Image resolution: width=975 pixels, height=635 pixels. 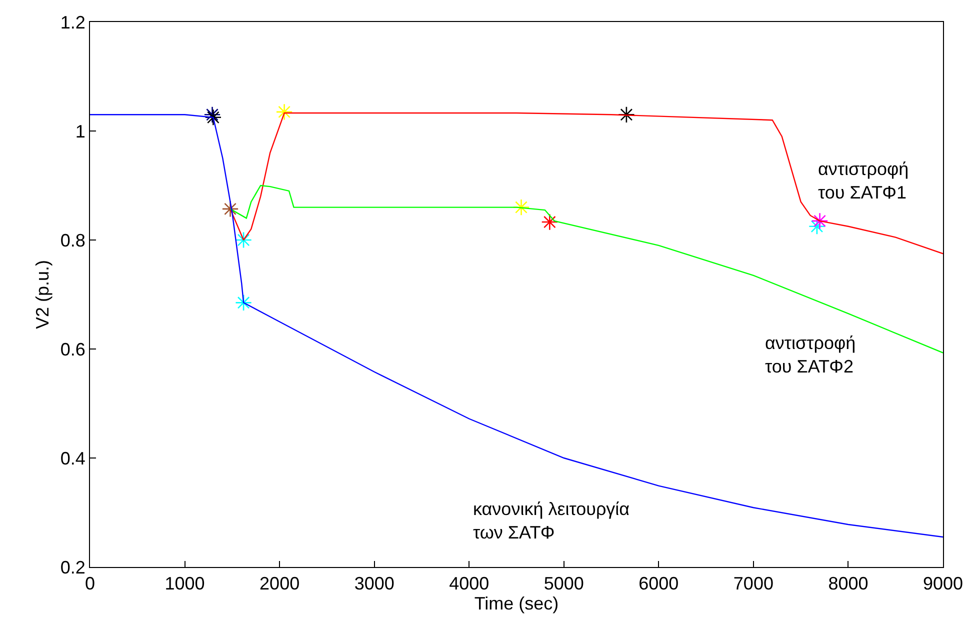 What do you see at coordinates (80, 131) in the screenshot?
I see `y-tick-label: 1` at bounding box center [80, 131].